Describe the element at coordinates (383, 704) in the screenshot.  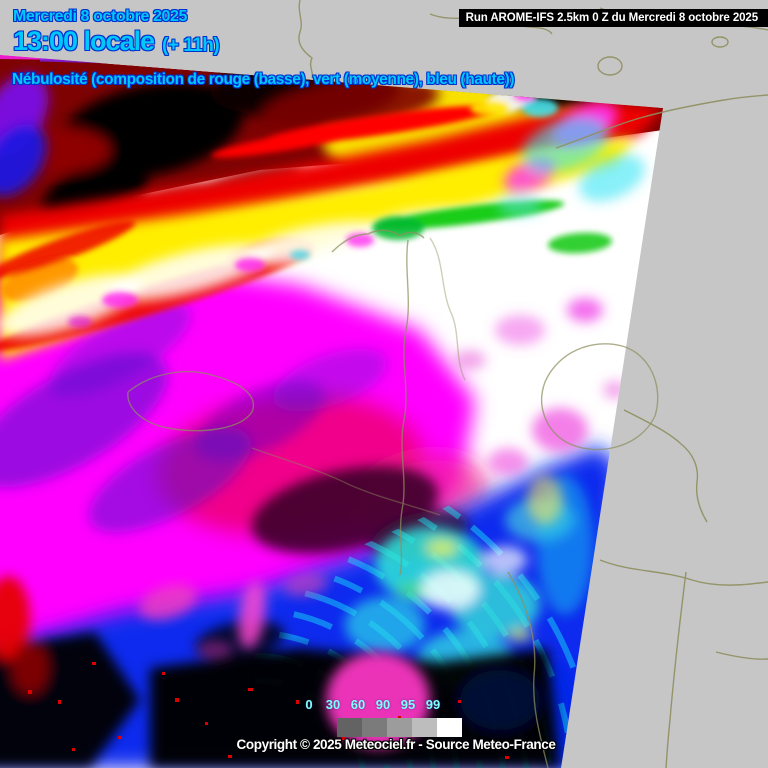
I see `legend-label: 90` at that location.